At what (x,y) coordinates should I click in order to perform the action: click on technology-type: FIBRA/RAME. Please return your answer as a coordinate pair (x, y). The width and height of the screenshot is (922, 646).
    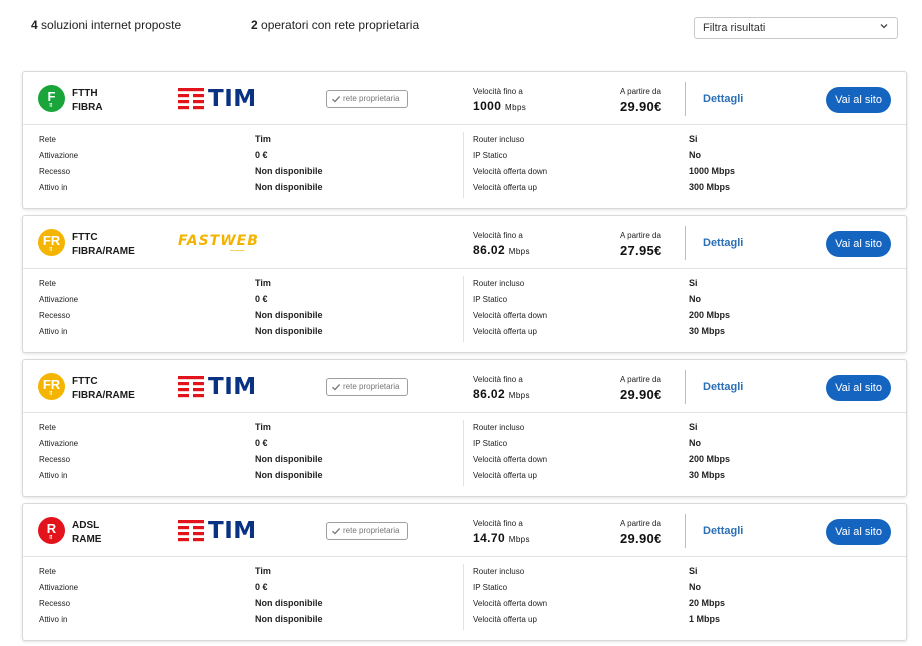
    Looking at the image, I should click on (103, 395).